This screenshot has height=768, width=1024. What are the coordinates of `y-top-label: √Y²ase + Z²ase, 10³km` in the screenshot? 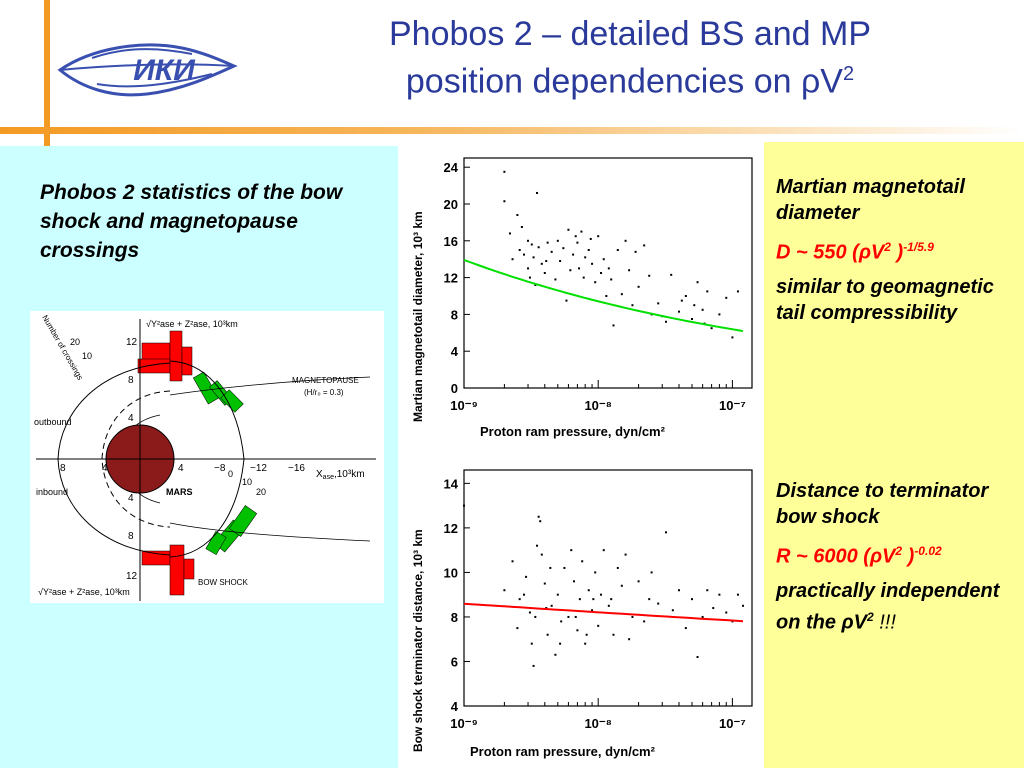 It's located at (192, 324).